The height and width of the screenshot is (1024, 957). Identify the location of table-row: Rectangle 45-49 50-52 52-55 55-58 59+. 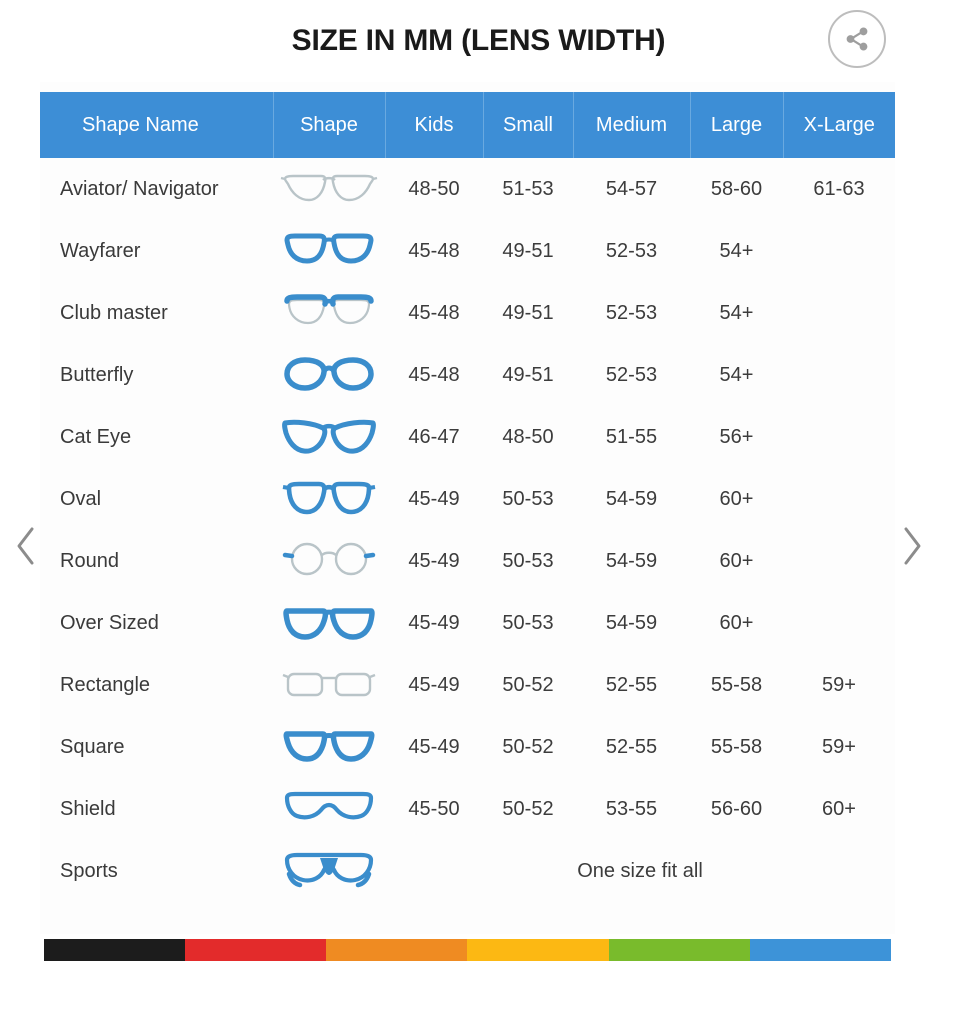
(467, 685).